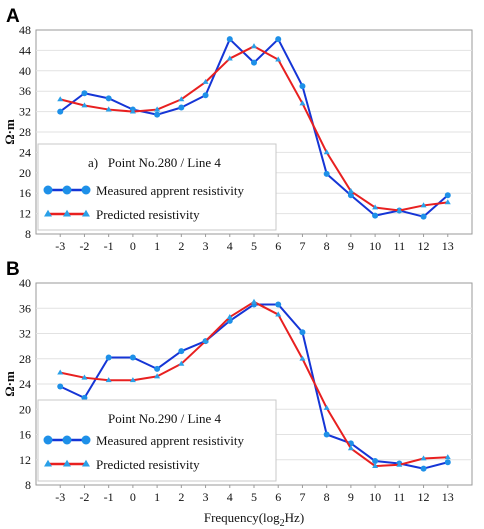  What do you see at coordinates (13, 269) in the screenshot?
I see `panel-label: B` at bounding box center [13, 269].